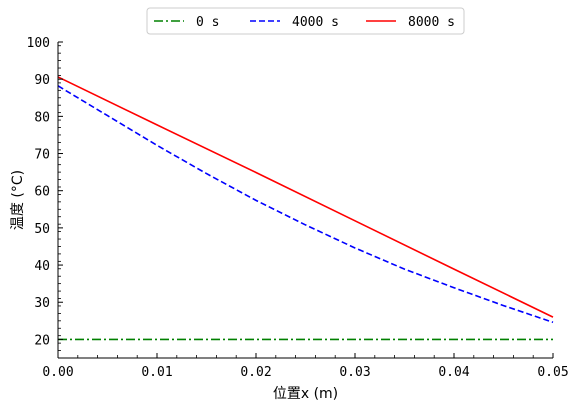 Image resolution: width=577 pixels, height=410 pixels. I want to click on legend-label-0: 0 s, so click(207, 22).